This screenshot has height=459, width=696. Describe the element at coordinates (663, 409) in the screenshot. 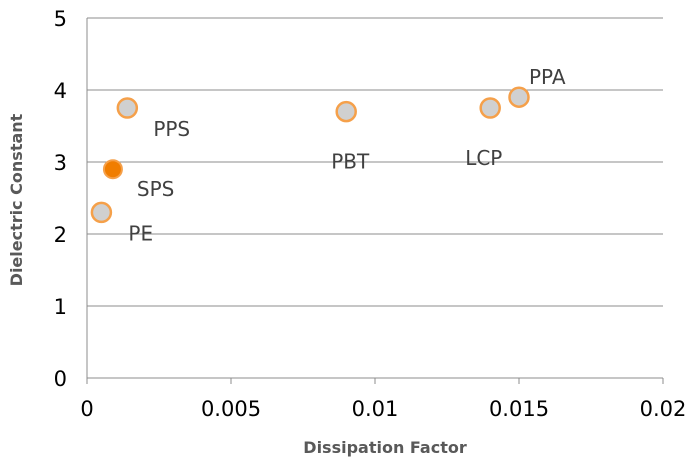

I see `x-tick-label: 0.02` at that location.